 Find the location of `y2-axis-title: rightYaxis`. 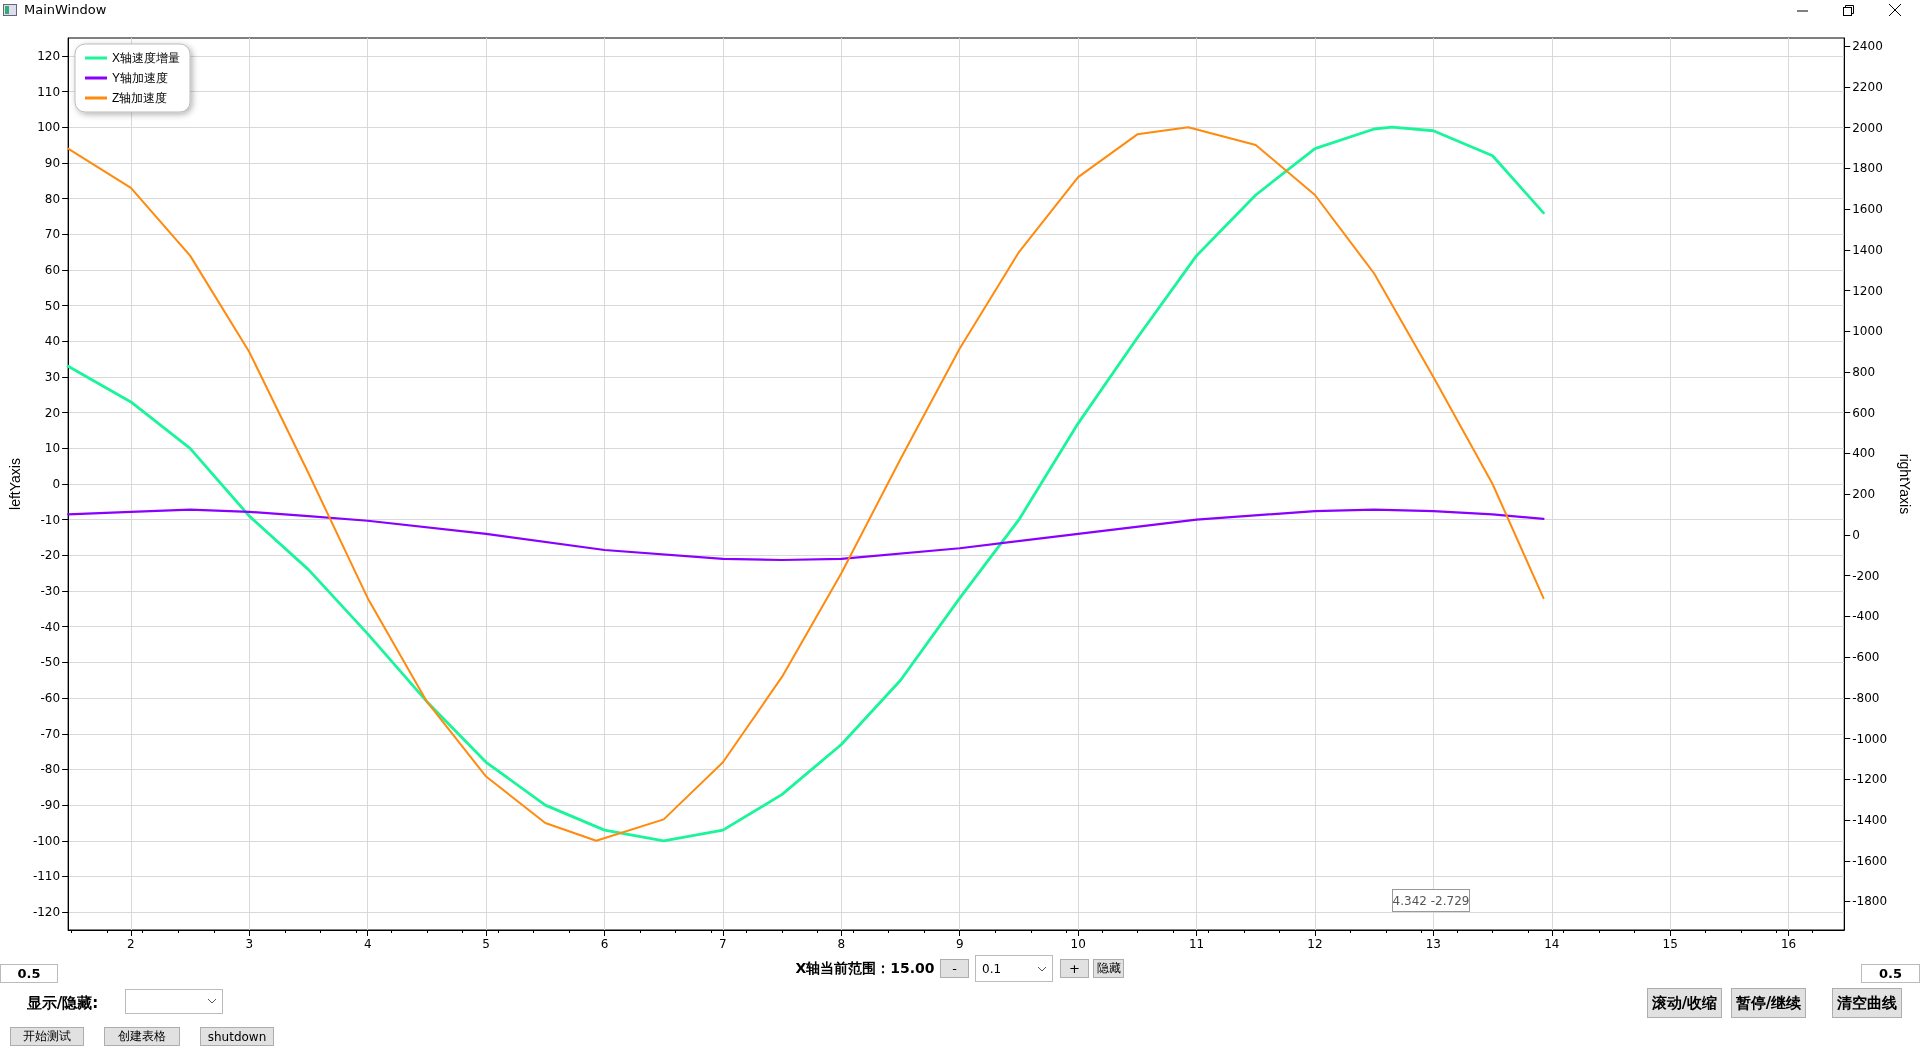

y2-axis-title: rightYaxis is located at coordinates (1905, 484).